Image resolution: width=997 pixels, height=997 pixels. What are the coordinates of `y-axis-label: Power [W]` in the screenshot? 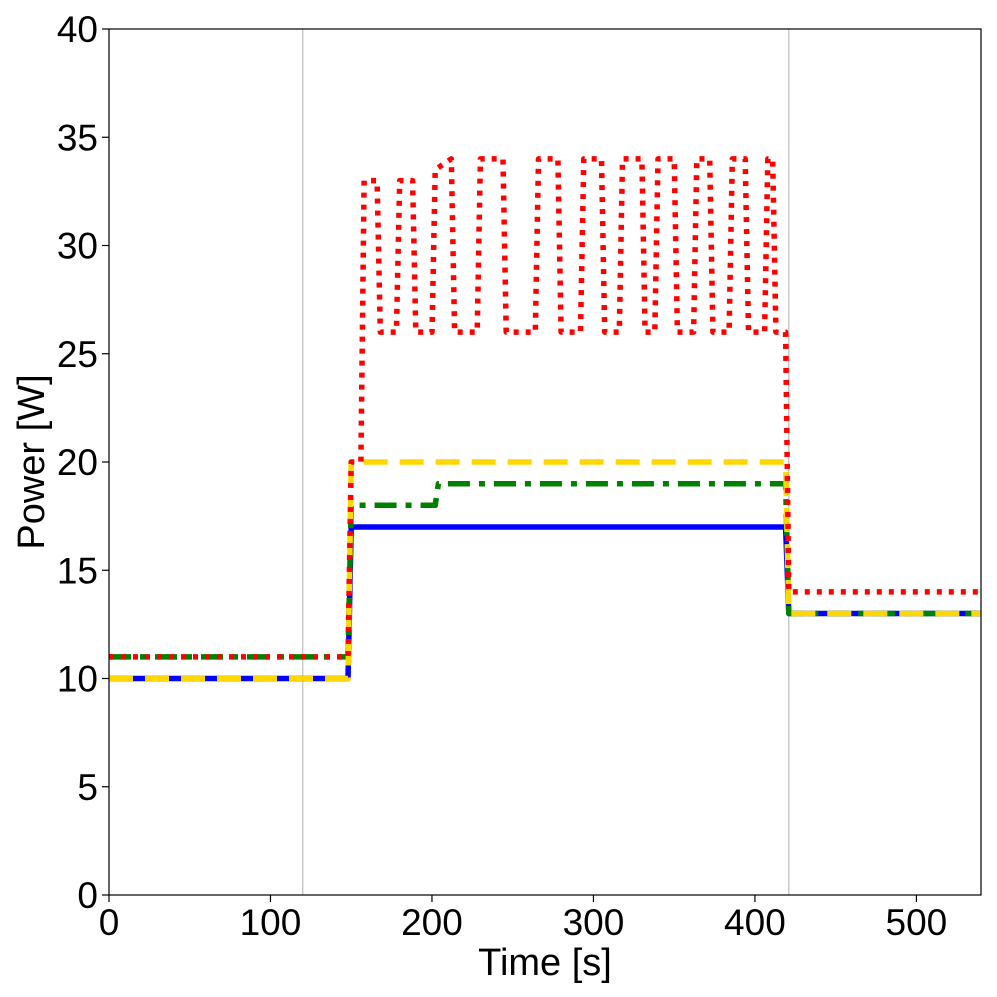 It's located at (32, 461).